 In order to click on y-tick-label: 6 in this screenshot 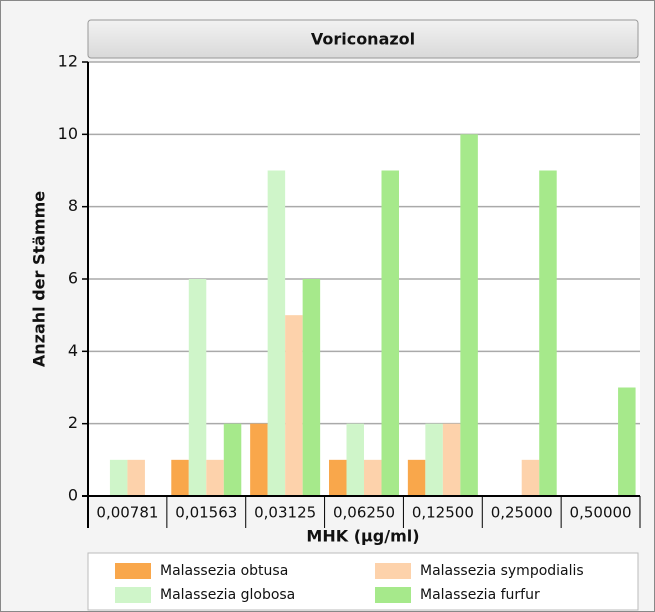, I will do `click(73, 278)`.